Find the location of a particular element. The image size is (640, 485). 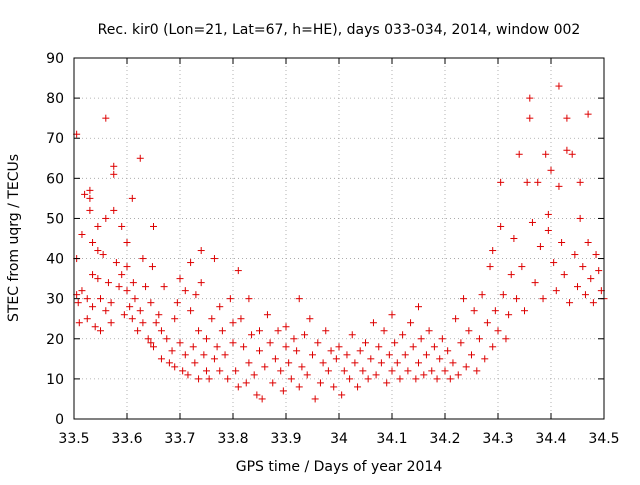

x-tick-label: 33.8 is located at coordinates (232, 439).